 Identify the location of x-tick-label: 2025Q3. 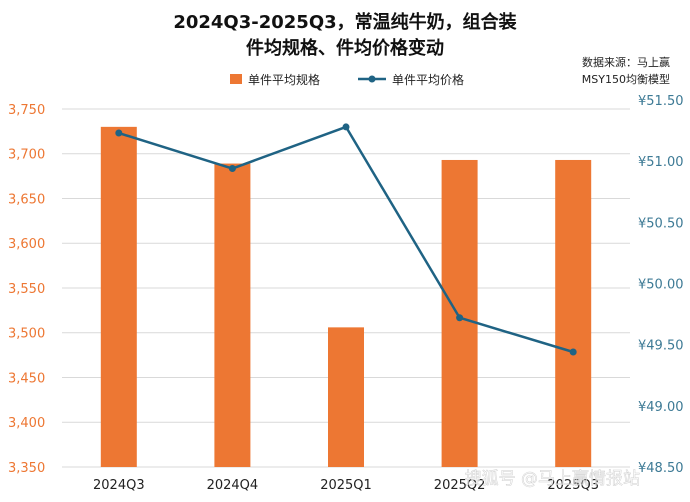
(573, 485).